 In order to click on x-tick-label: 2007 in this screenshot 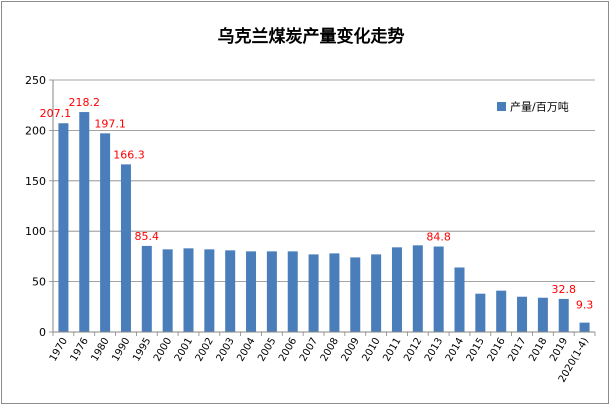, I will do `click(309, 350)`.